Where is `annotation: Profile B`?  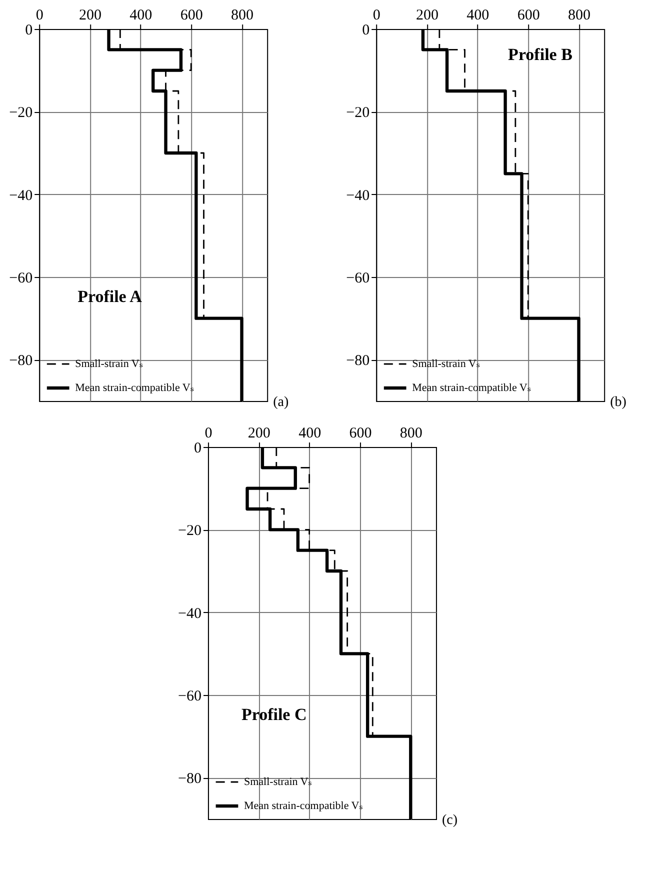
annotation: Profile B is located at coordinates (540, 54).